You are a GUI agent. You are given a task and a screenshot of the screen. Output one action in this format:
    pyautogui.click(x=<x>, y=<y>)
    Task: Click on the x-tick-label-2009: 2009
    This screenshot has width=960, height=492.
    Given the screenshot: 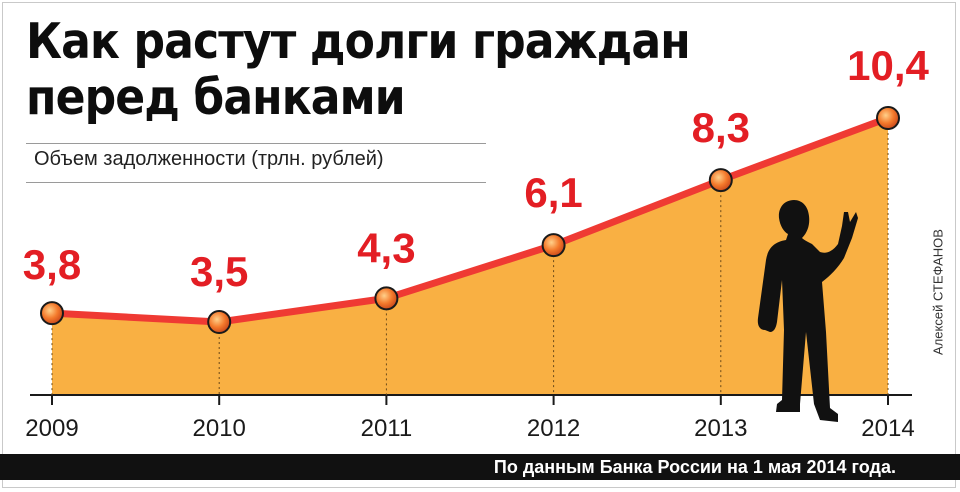 What is the action you would take?
    pyautogui.click(x=51, y=428)
    